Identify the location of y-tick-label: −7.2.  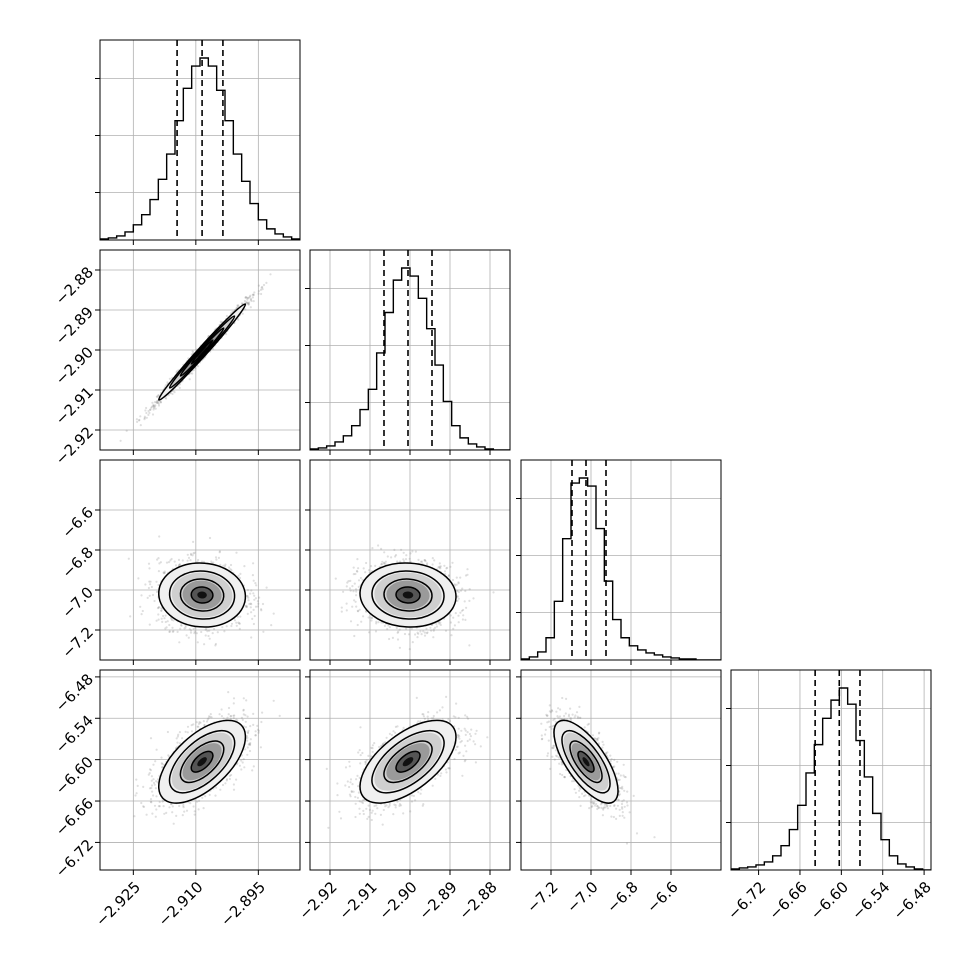
(78, 642).